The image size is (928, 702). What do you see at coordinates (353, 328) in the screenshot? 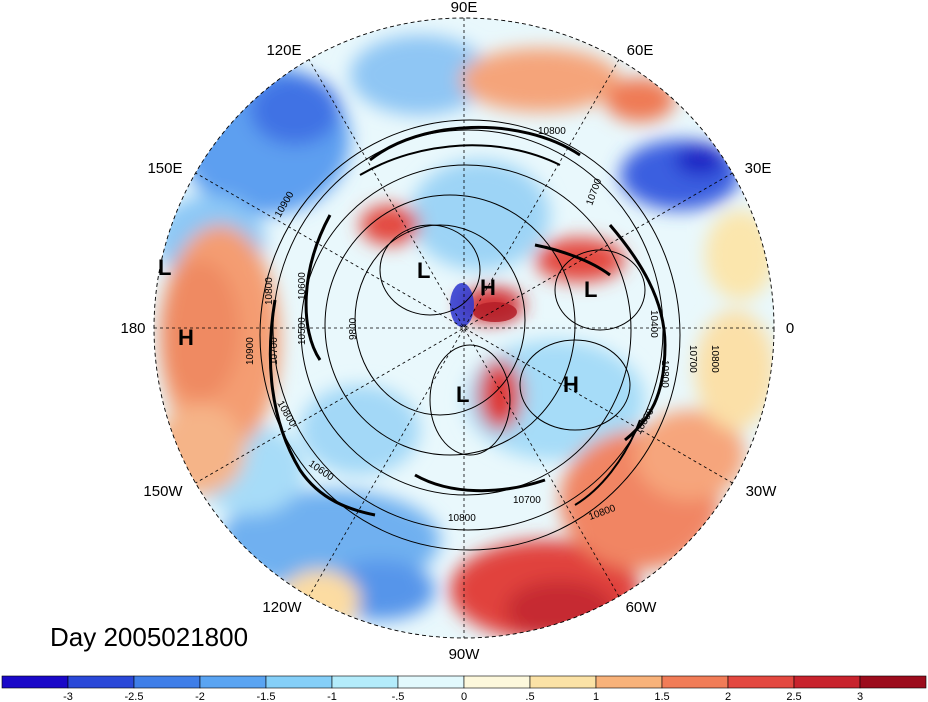
I see `contour-label: 9800` at bounding box center [353, 328].